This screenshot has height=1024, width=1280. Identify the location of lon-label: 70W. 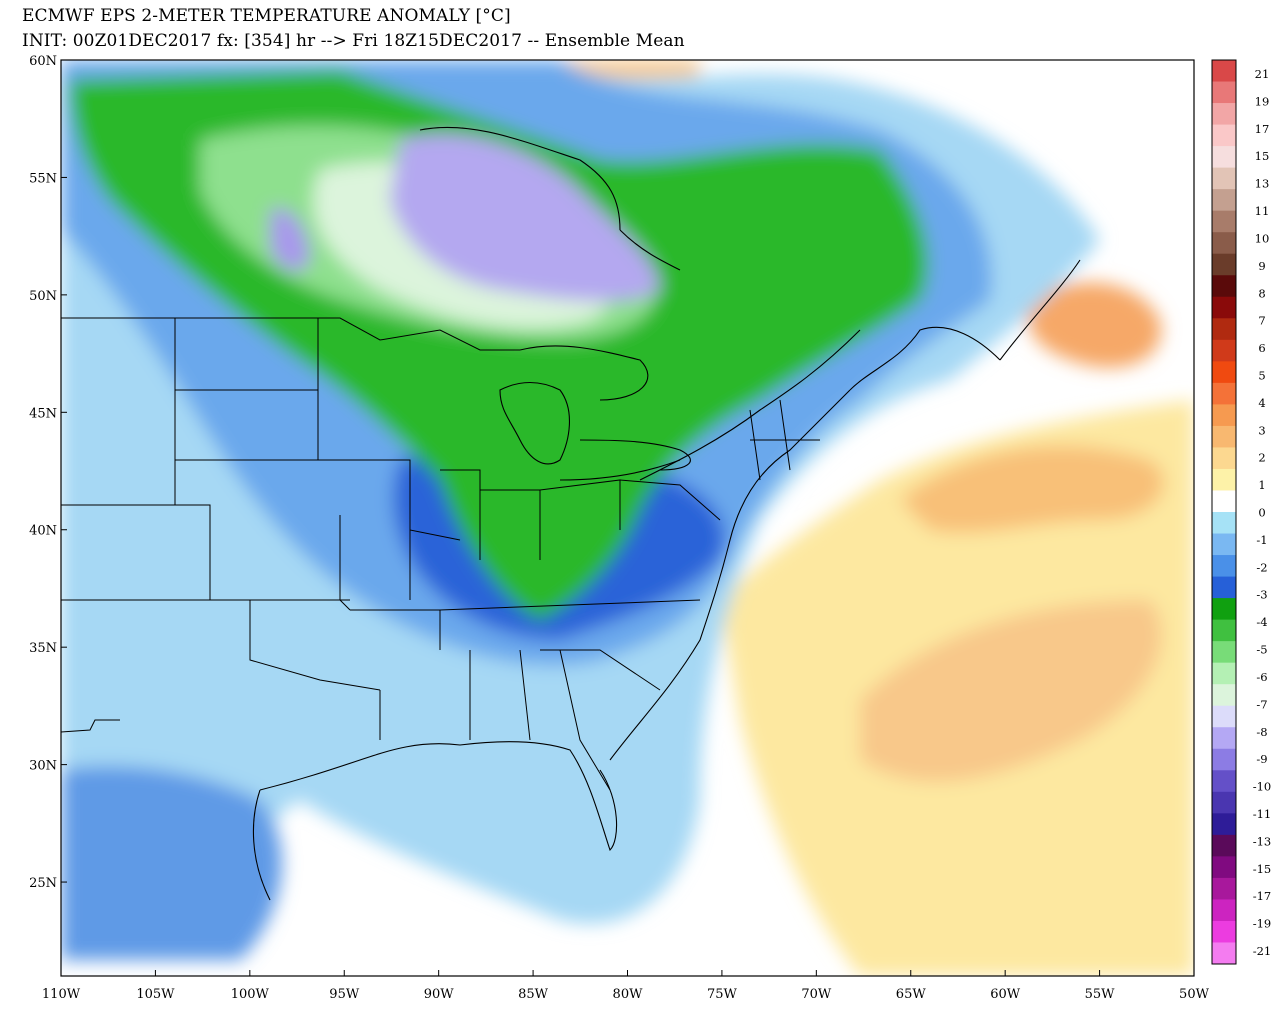
(816, 994).